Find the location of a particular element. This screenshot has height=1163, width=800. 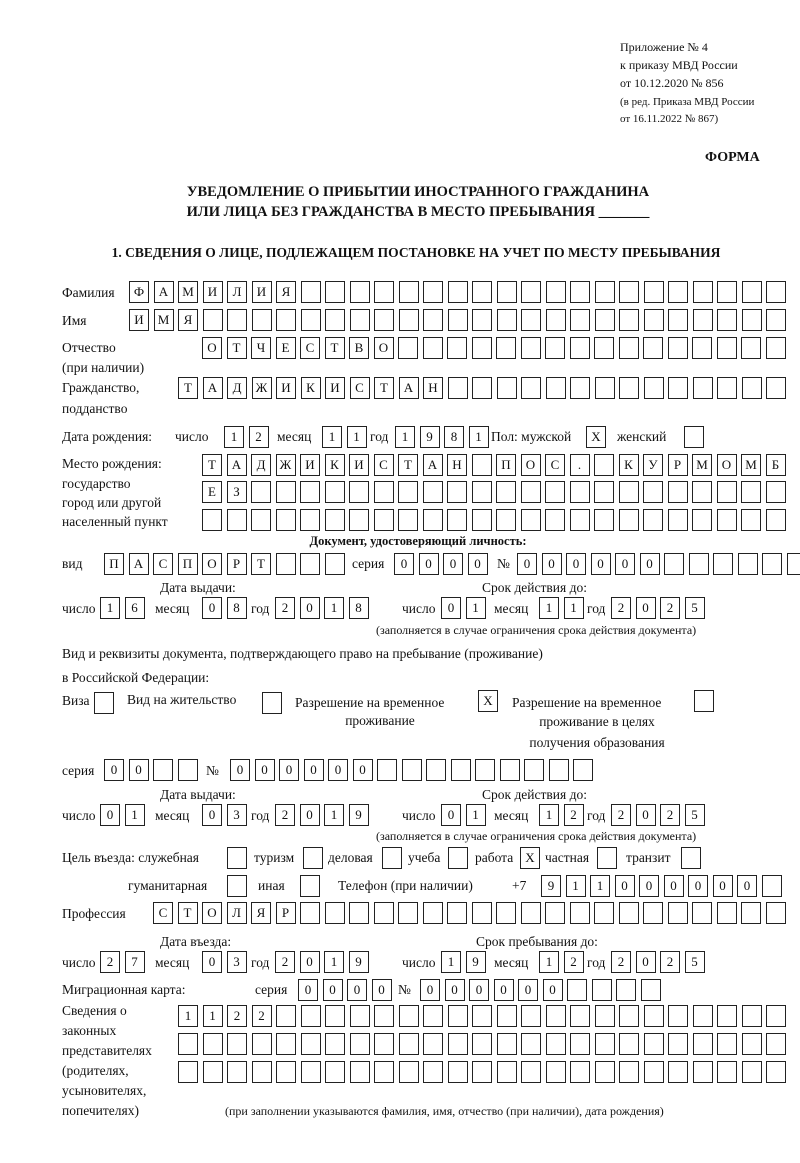

char-box: . is located at coordinates (579, 465).